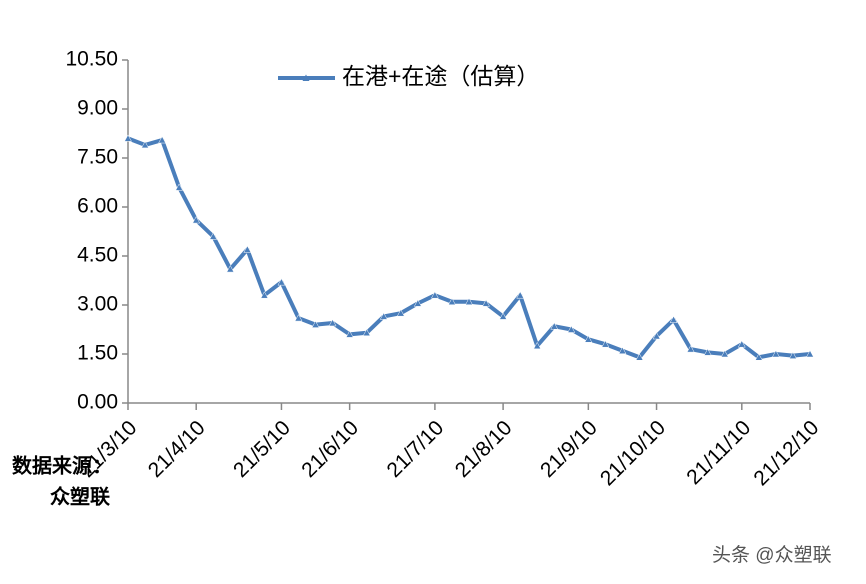  What do you see at coordinates (772, 555) in the screenshot?
I see `watermark: 头条 @众塑联` at bounding box center [772, 555].